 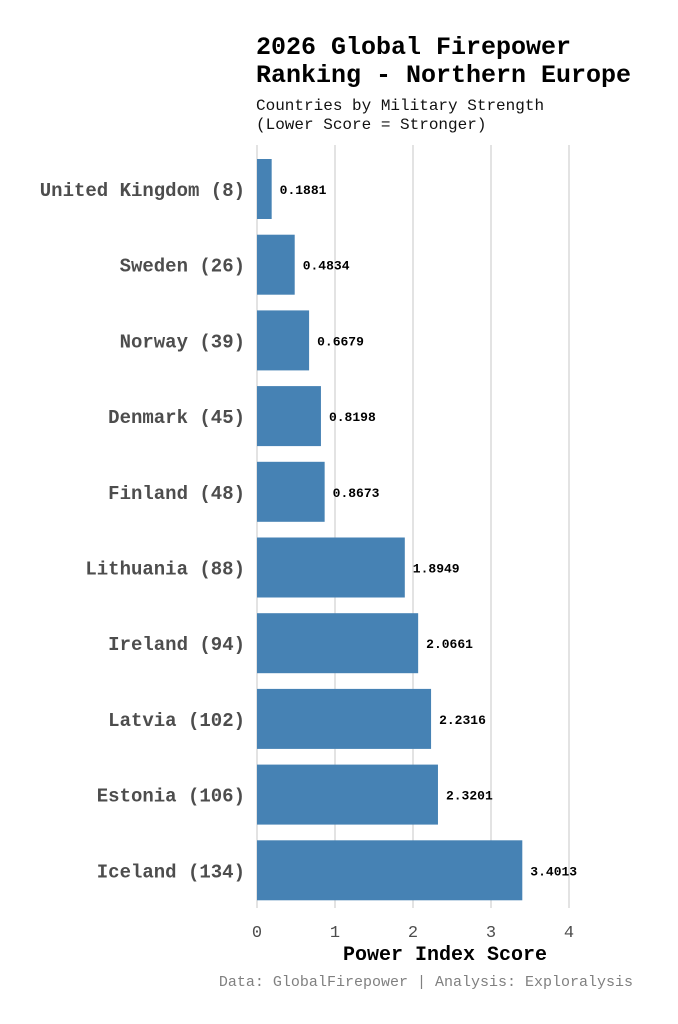 I want to click on y-category-label: Ireland (94), so click(x=176, y=645).